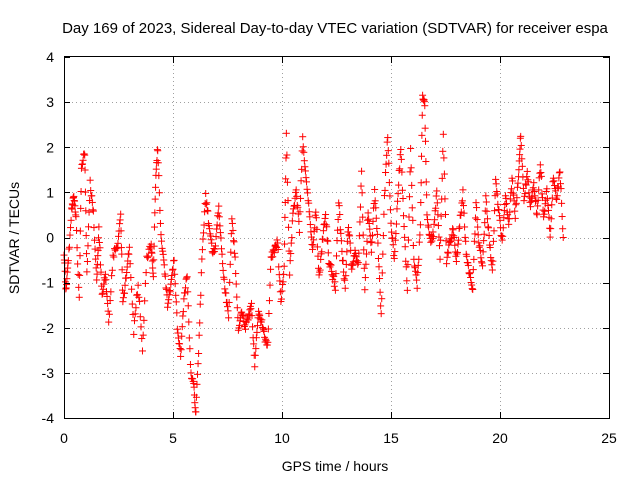 This screenshot has height=480, width=640. I want to click on y-tick-labels: -4 -3 -2 -1 0 1 2 3 4, so click(48, 237).